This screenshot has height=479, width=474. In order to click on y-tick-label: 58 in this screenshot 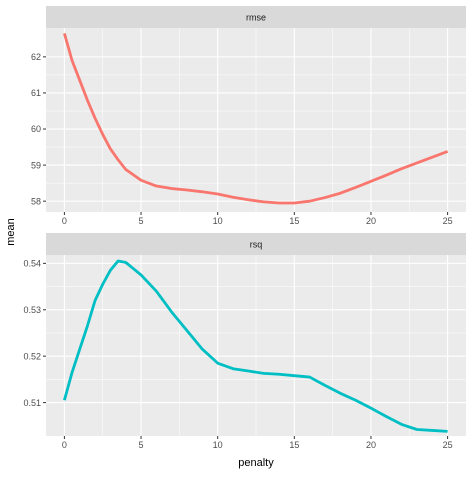, I will do `click(36, 201)`.